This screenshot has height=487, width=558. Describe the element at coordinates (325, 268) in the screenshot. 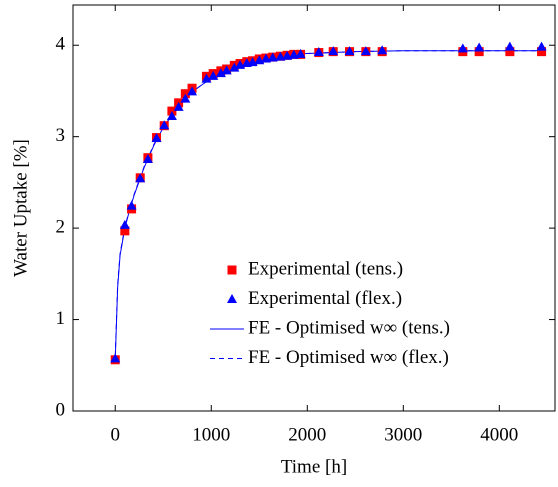

I see `legend-label: Experimental (tens.)` at that location.